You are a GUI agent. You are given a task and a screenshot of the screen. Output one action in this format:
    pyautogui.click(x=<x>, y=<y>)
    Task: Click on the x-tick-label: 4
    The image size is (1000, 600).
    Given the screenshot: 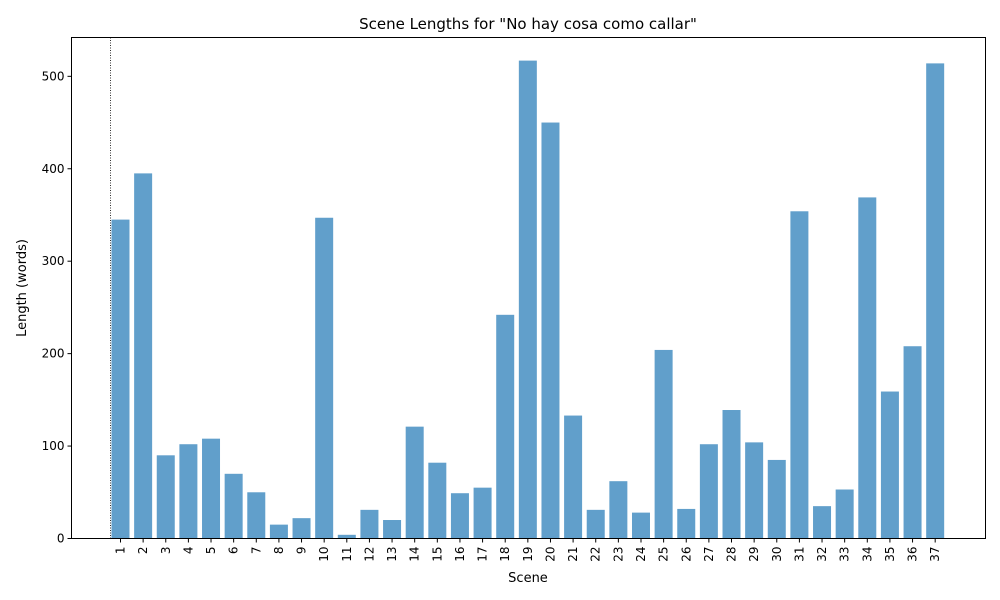 What is the action you would take?
    pyautogui.click(x=188, y=551)
    